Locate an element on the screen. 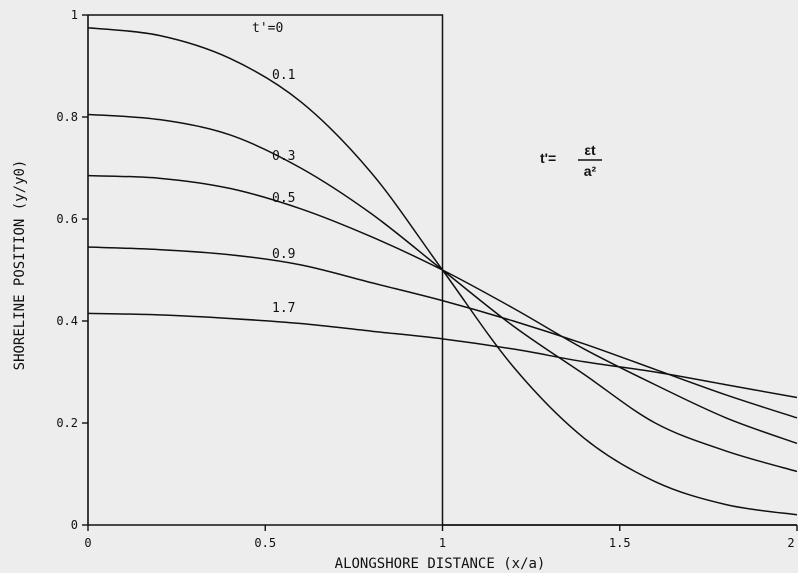 The width and height of the screenshot is (798, 573). curve-label-1-7: 1.7 is located at coordinates (283, 308).